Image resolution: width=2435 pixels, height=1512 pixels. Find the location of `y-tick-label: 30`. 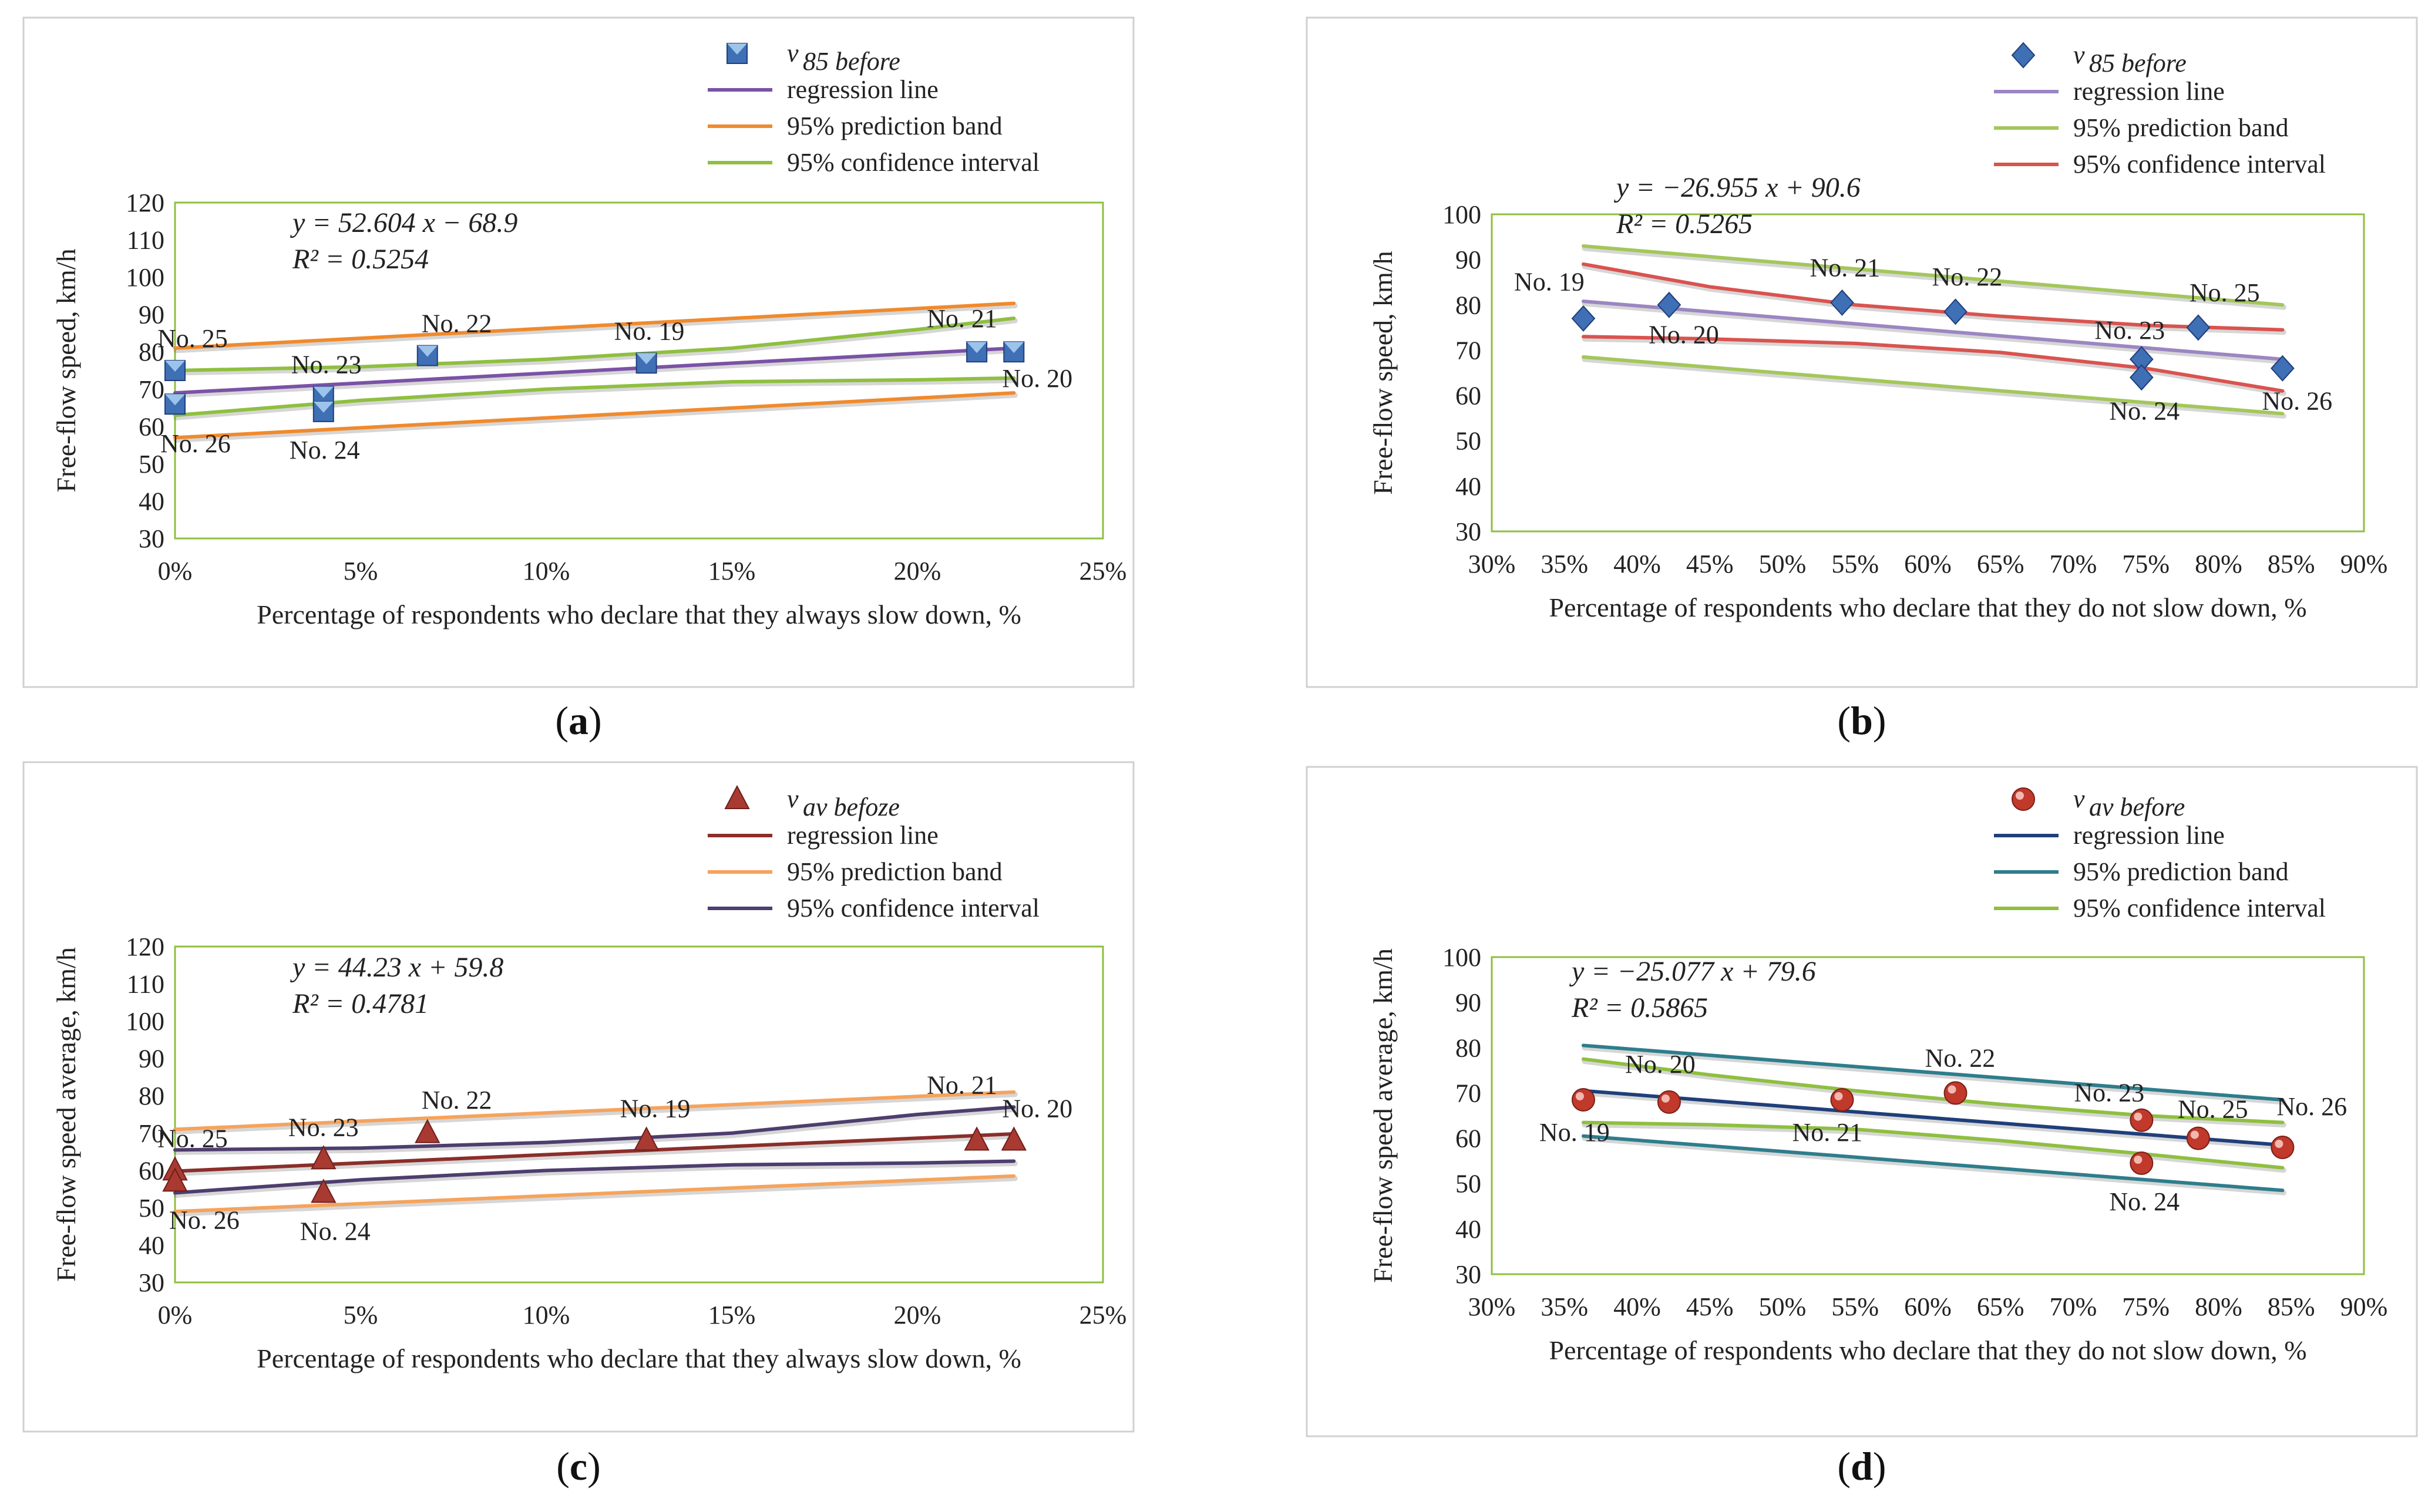

y-tick-label: 30 is located at coordinates (1468, 1274).